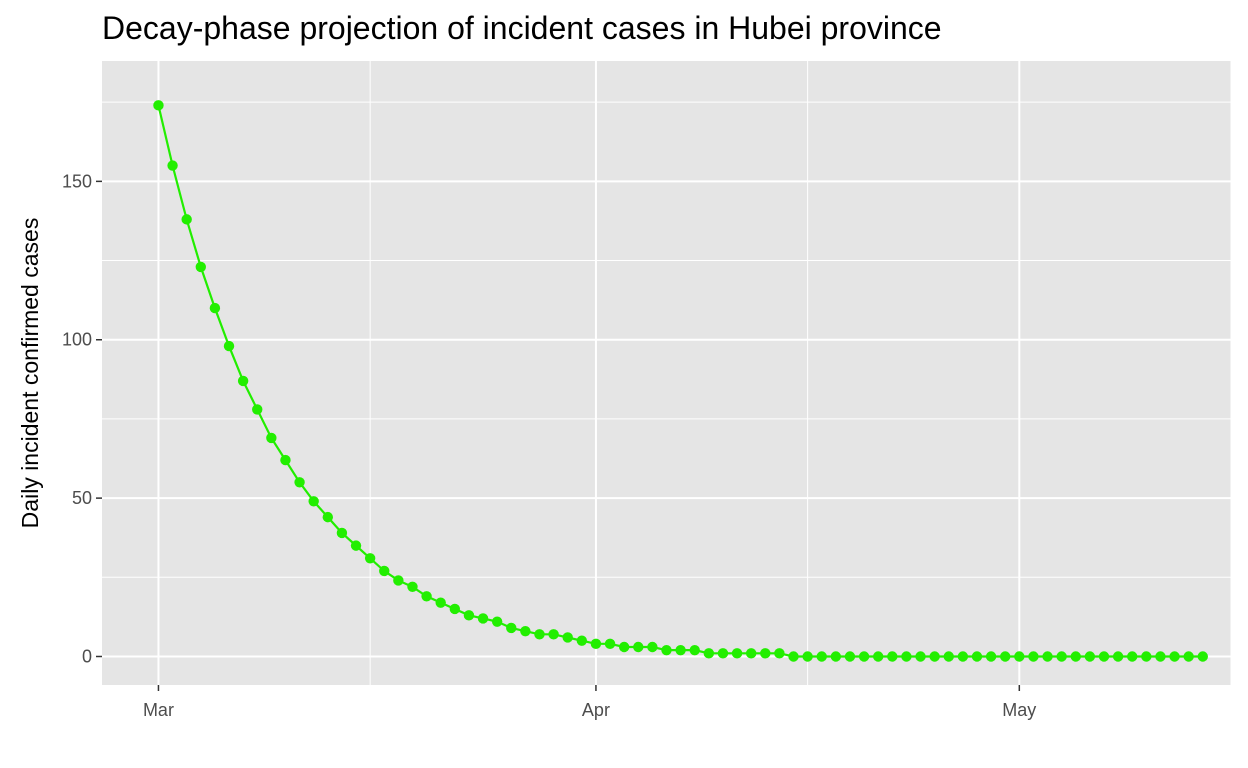 This screenshot has height=768, width=1248. Describe the element at coordinates (158, 710) in the screenshot. I see `x-tick-label: Mar` at that location.